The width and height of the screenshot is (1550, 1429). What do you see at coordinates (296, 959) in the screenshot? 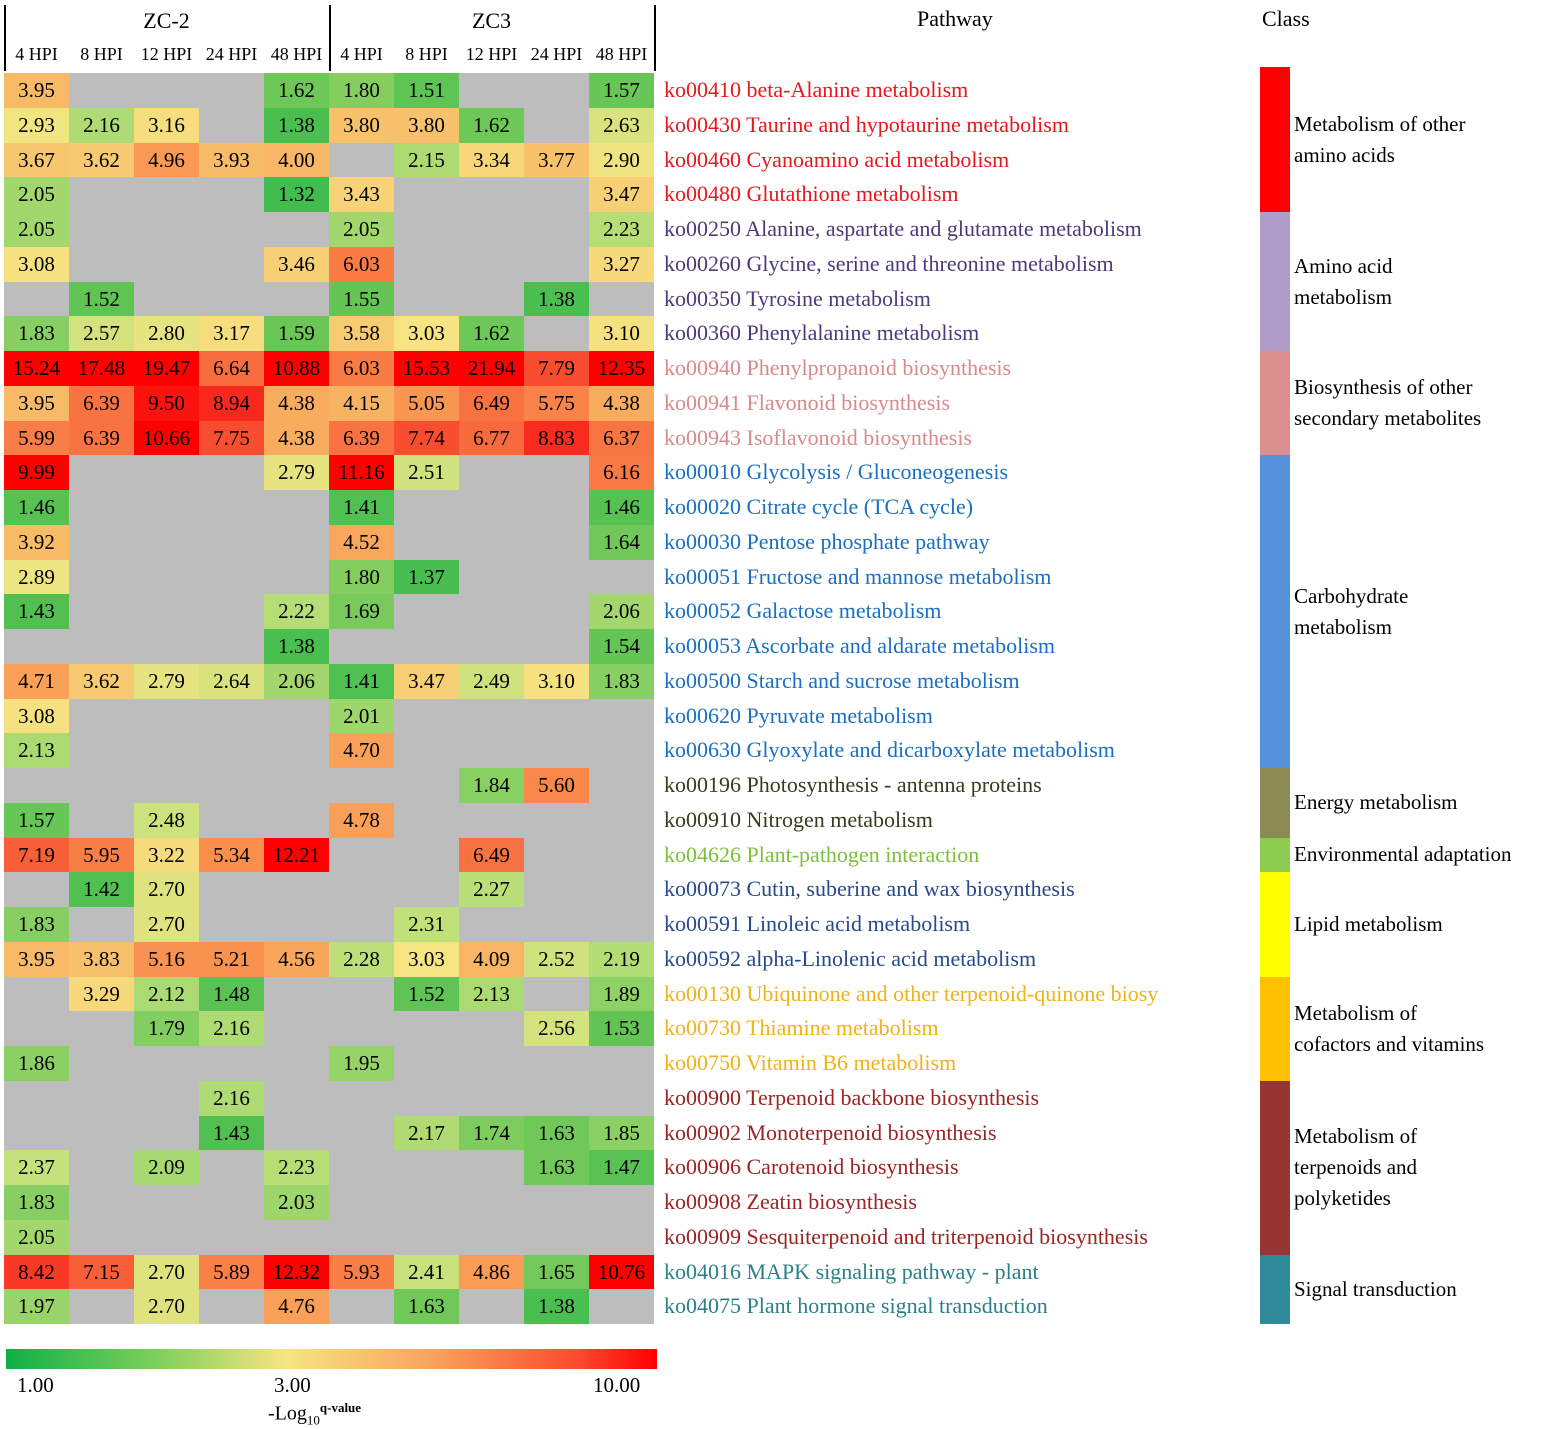
I see `heatmap-cell: 4.56` at bounding box center [296, 959].